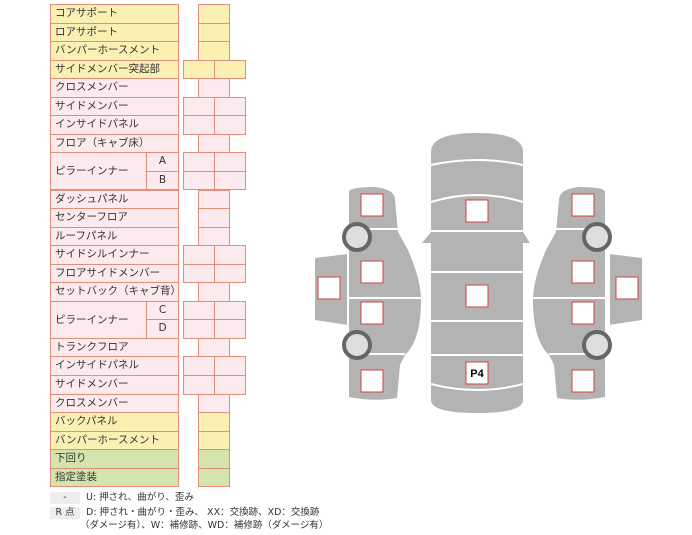 Image resolution: width=692 pixels, height=535 pixels. What do you see at coordinates (569, 293) in the screenshot?
I see `car-right-side` at bounding box center [569, 293].